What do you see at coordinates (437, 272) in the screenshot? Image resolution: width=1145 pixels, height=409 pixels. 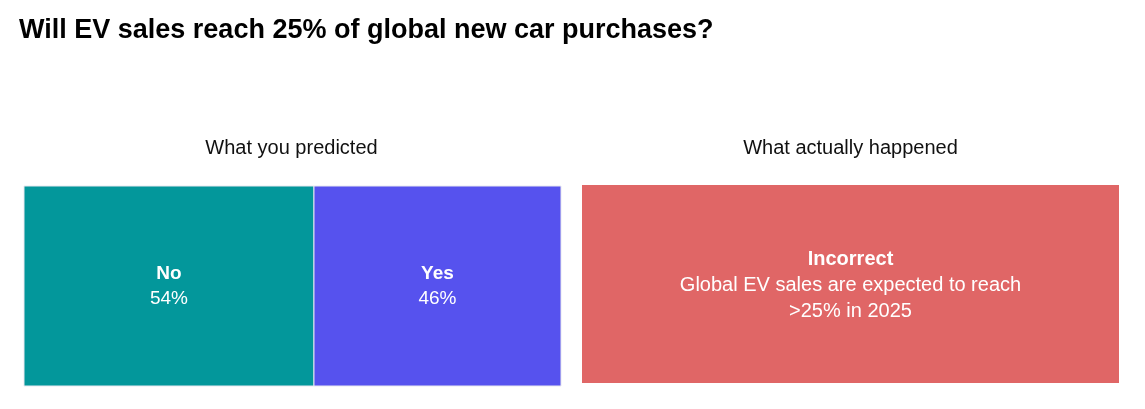 I see `series-label: Yes` at bounding box center [437, 272].